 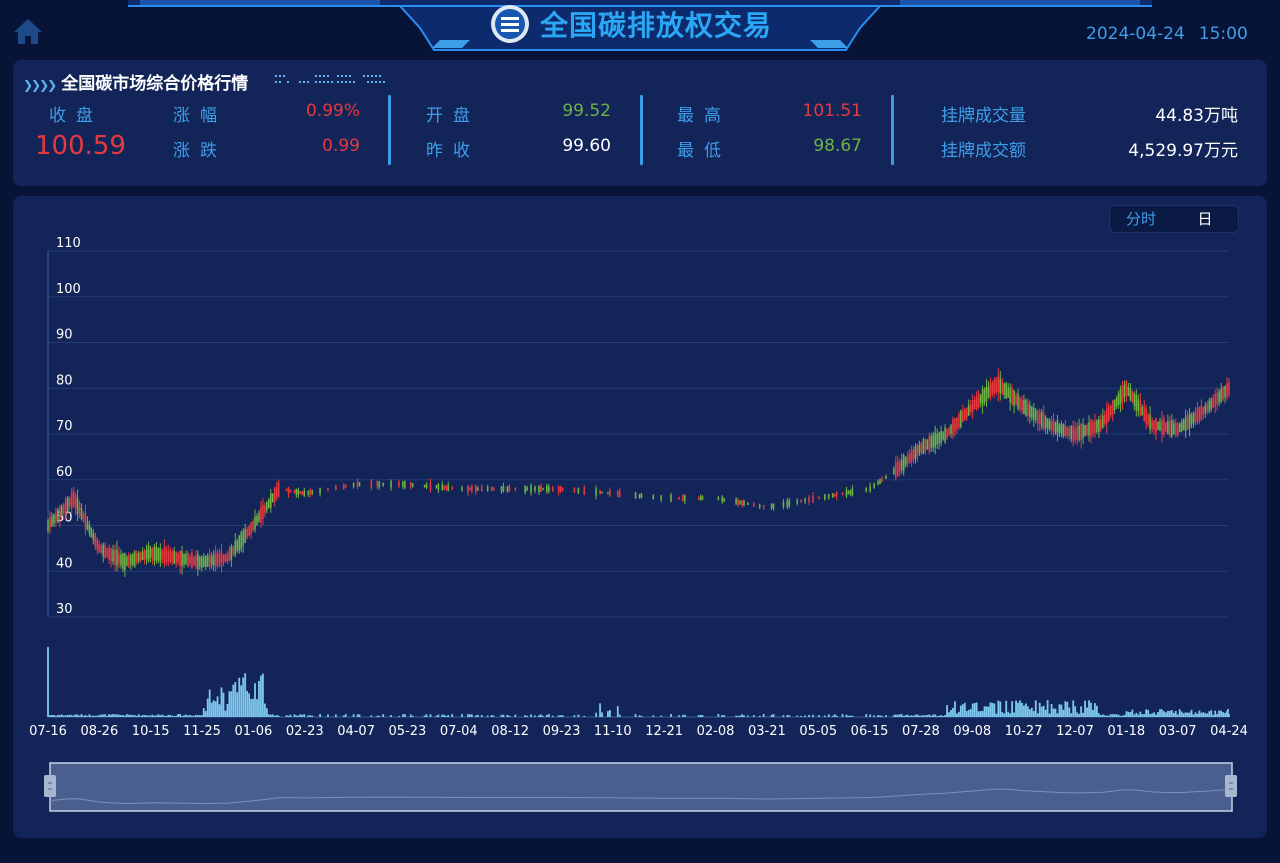 What do you see at coordinates (664, 731) in the screenshot?
I see `x-tick-label: 12-21` at bounding box center [664, 731].